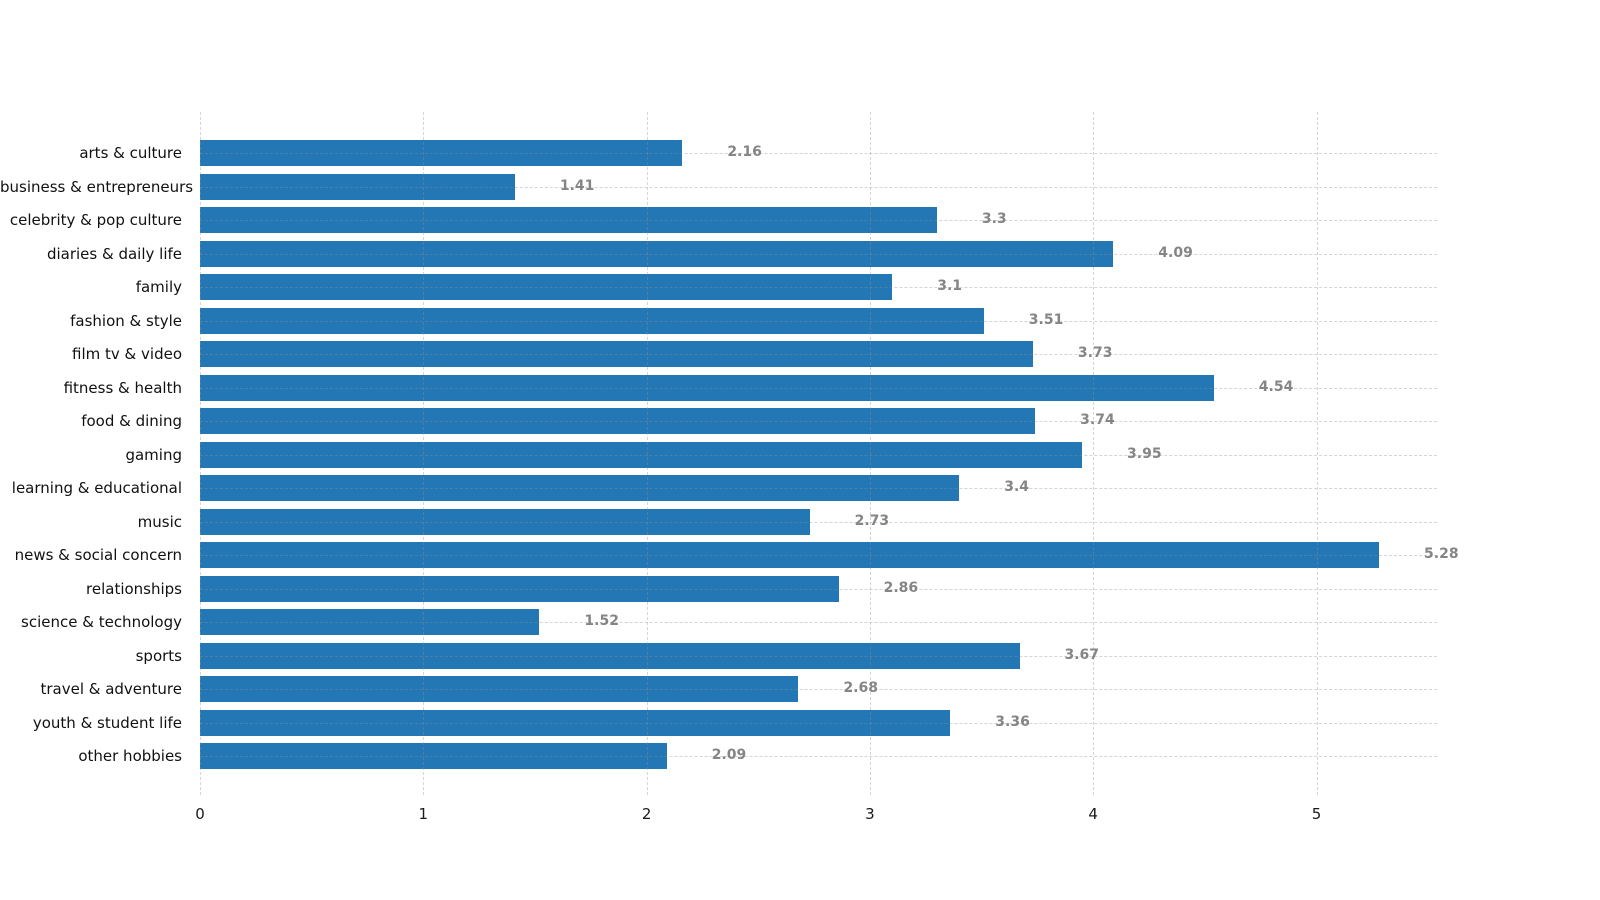 The height and width of the screenshot is (900, 1600). I want to click on value-label: 2.09, so click(729, 755).